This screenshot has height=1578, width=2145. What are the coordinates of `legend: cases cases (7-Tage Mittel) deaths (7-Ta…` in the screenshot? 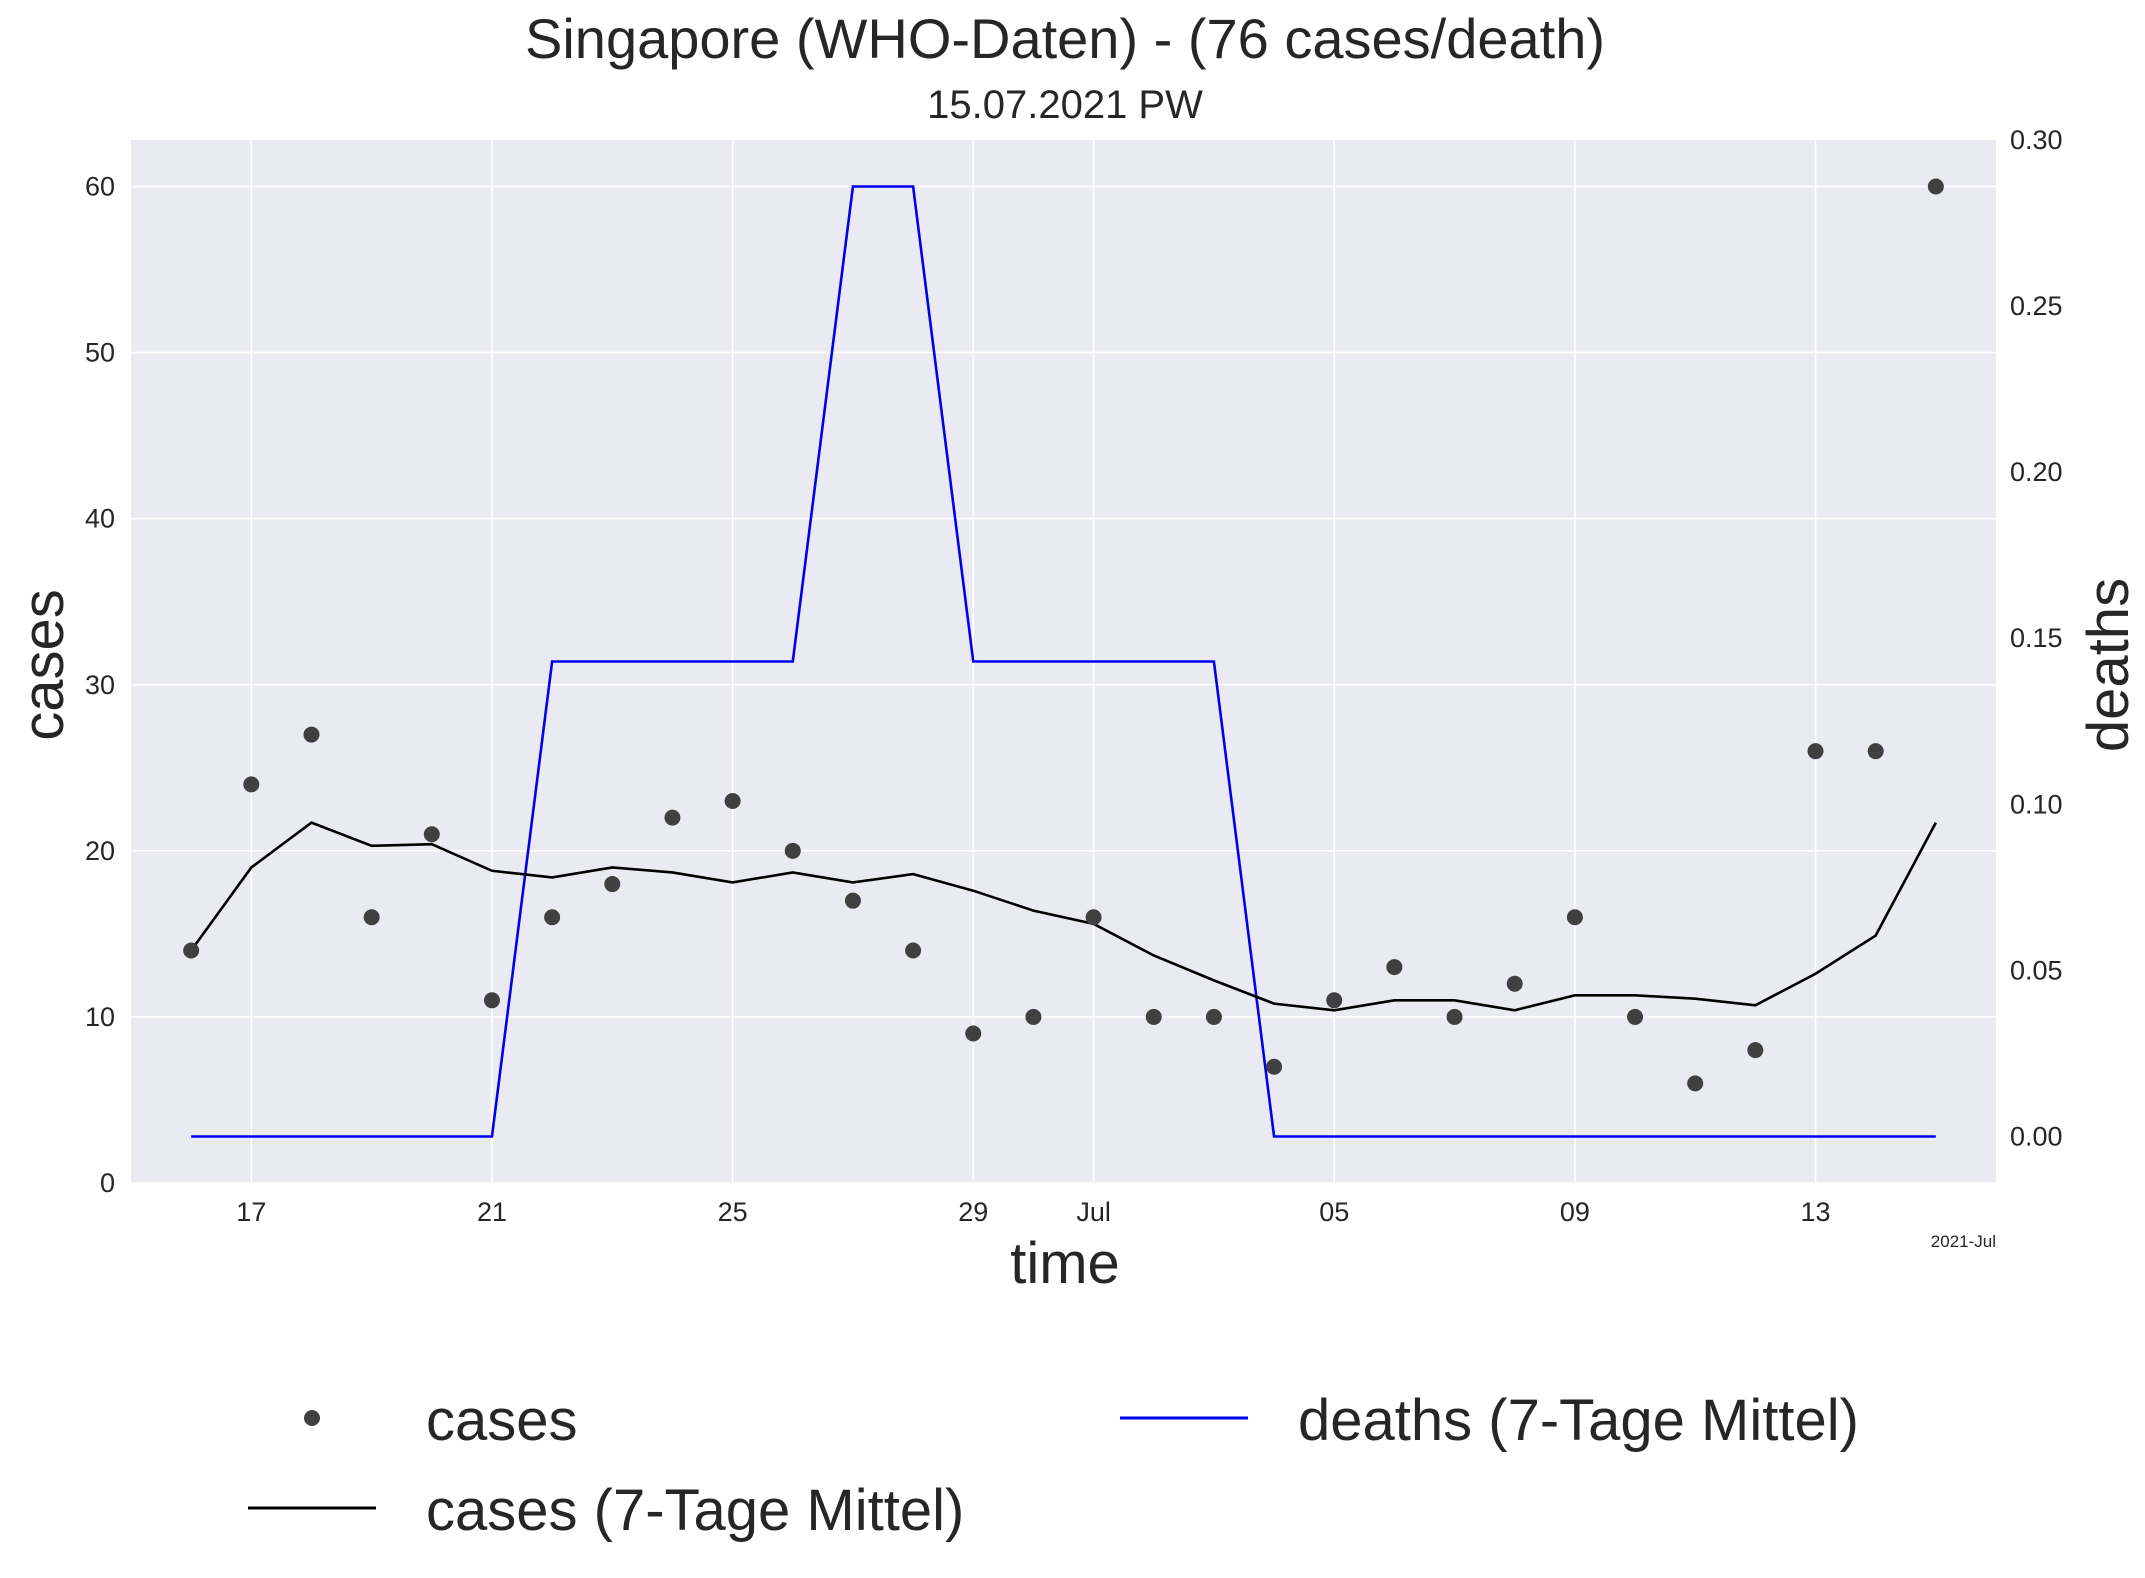 It's located at (1053, 1465).